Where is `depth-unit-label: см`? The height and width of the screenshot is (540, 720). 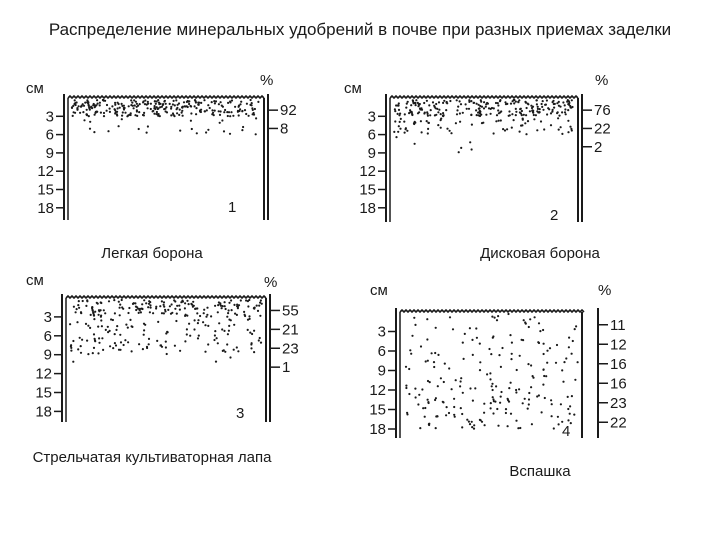 depth-unit-label: см is located at coordinates (379, 290).